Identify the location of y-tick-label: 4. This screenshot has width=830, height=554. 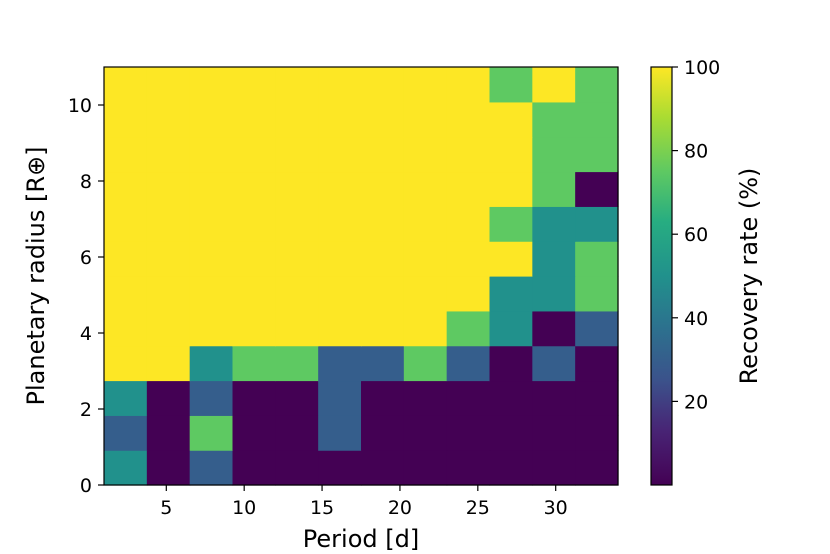
(86, 334).